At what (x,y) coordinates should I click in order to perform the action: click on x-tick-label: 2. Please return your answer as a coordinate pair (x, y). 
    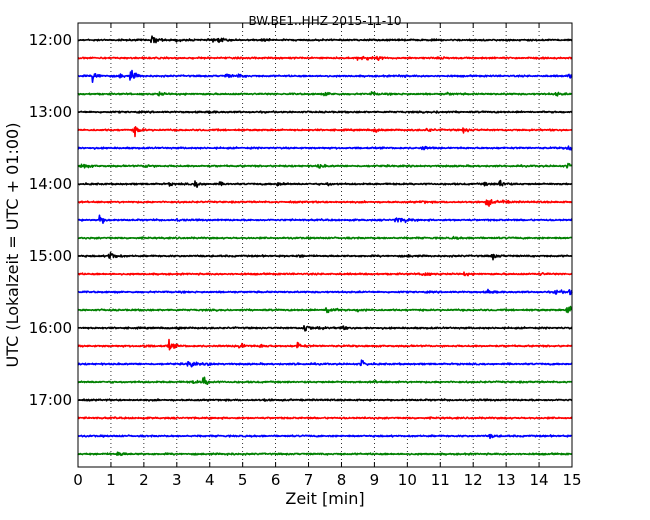
    Looking at the image, I should click on (144, 480).